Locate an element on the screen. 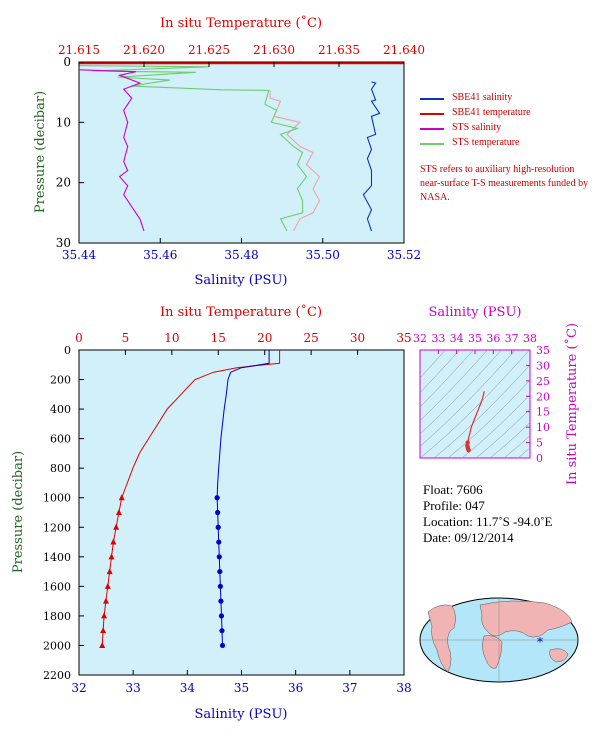 The height and width of the screenshot is (736, 601). upper-bottom-tick-label: 35.44 is located at coordinates (79, 255).